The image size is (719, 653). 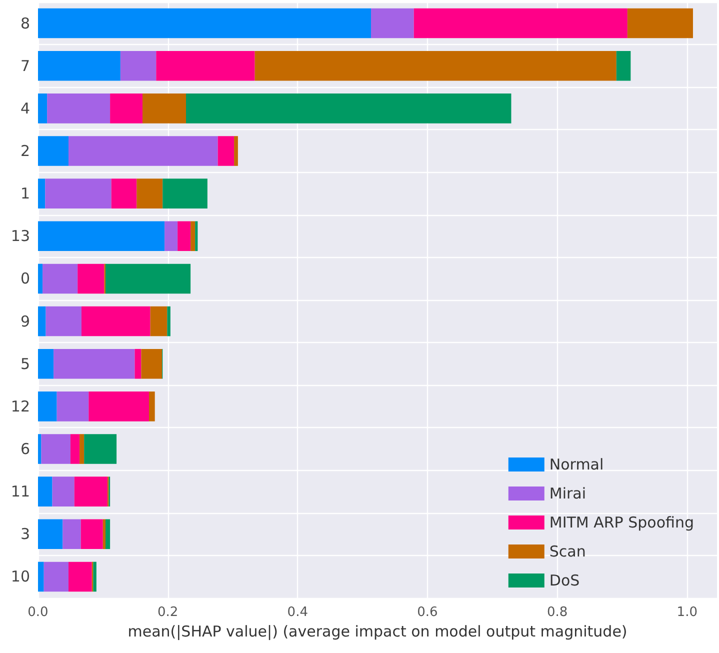 I want to click on y-tick-label: 4, so click(x=25, y=108).